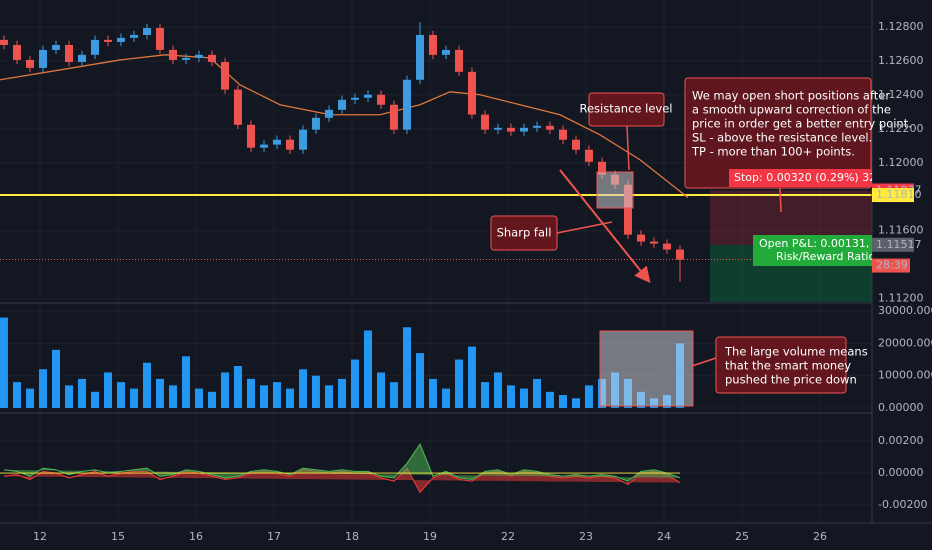 This screenshot has width=932, height=550. What do you see at coordinates (430, 536) in the screenshot?
I see `x-tick-label: 19` at bounding box center [430, 536].